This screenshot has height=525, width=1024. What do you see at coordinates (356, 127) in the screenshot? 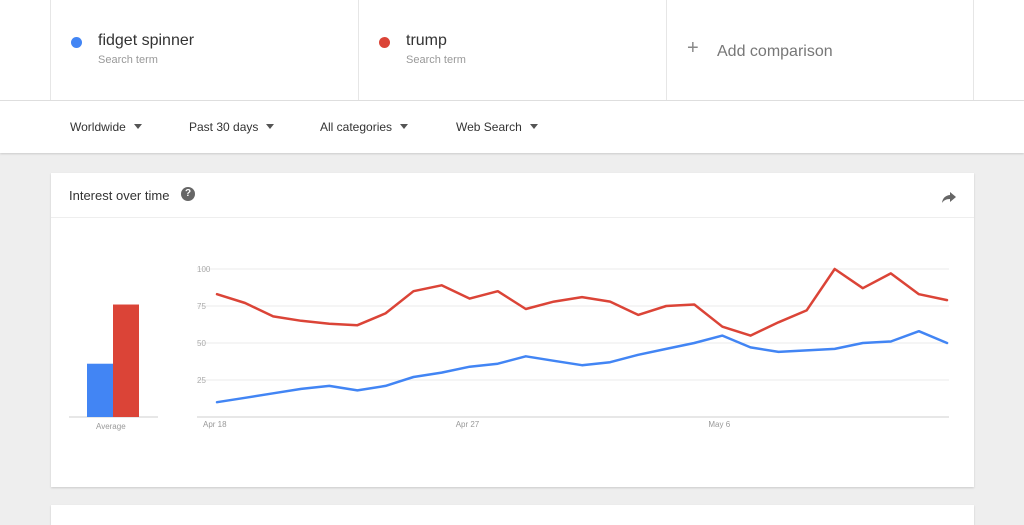
I see `category-filter-label: All categories` at bounding box center [356, 127].